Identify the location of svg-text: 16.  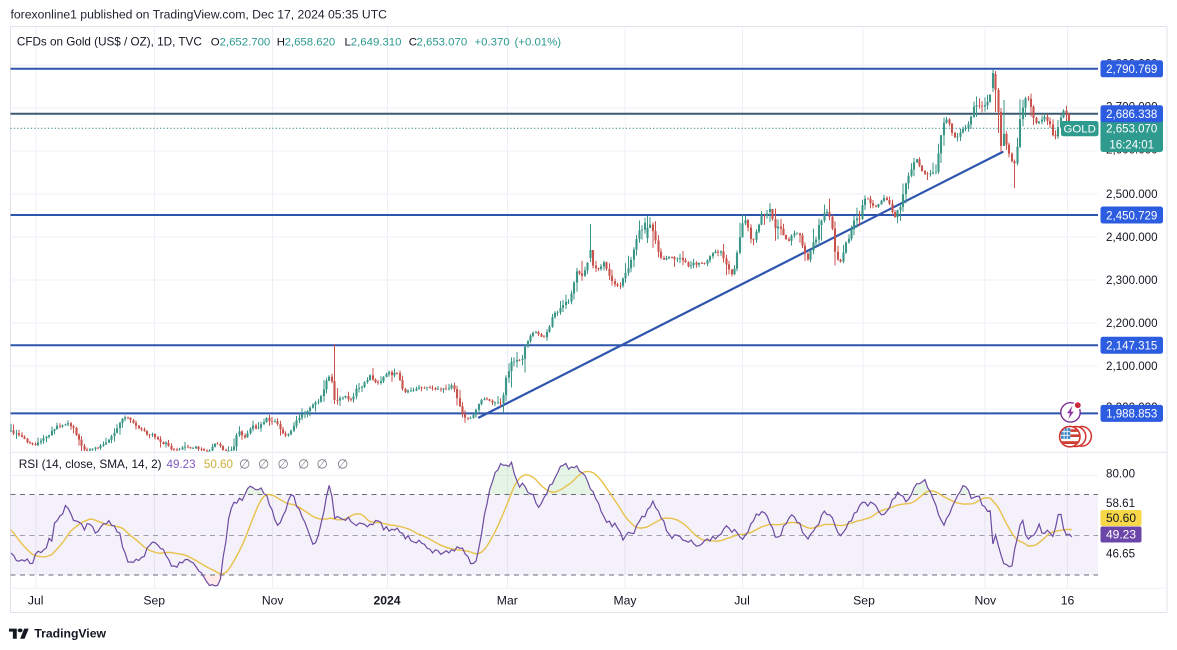
(1068, 600).